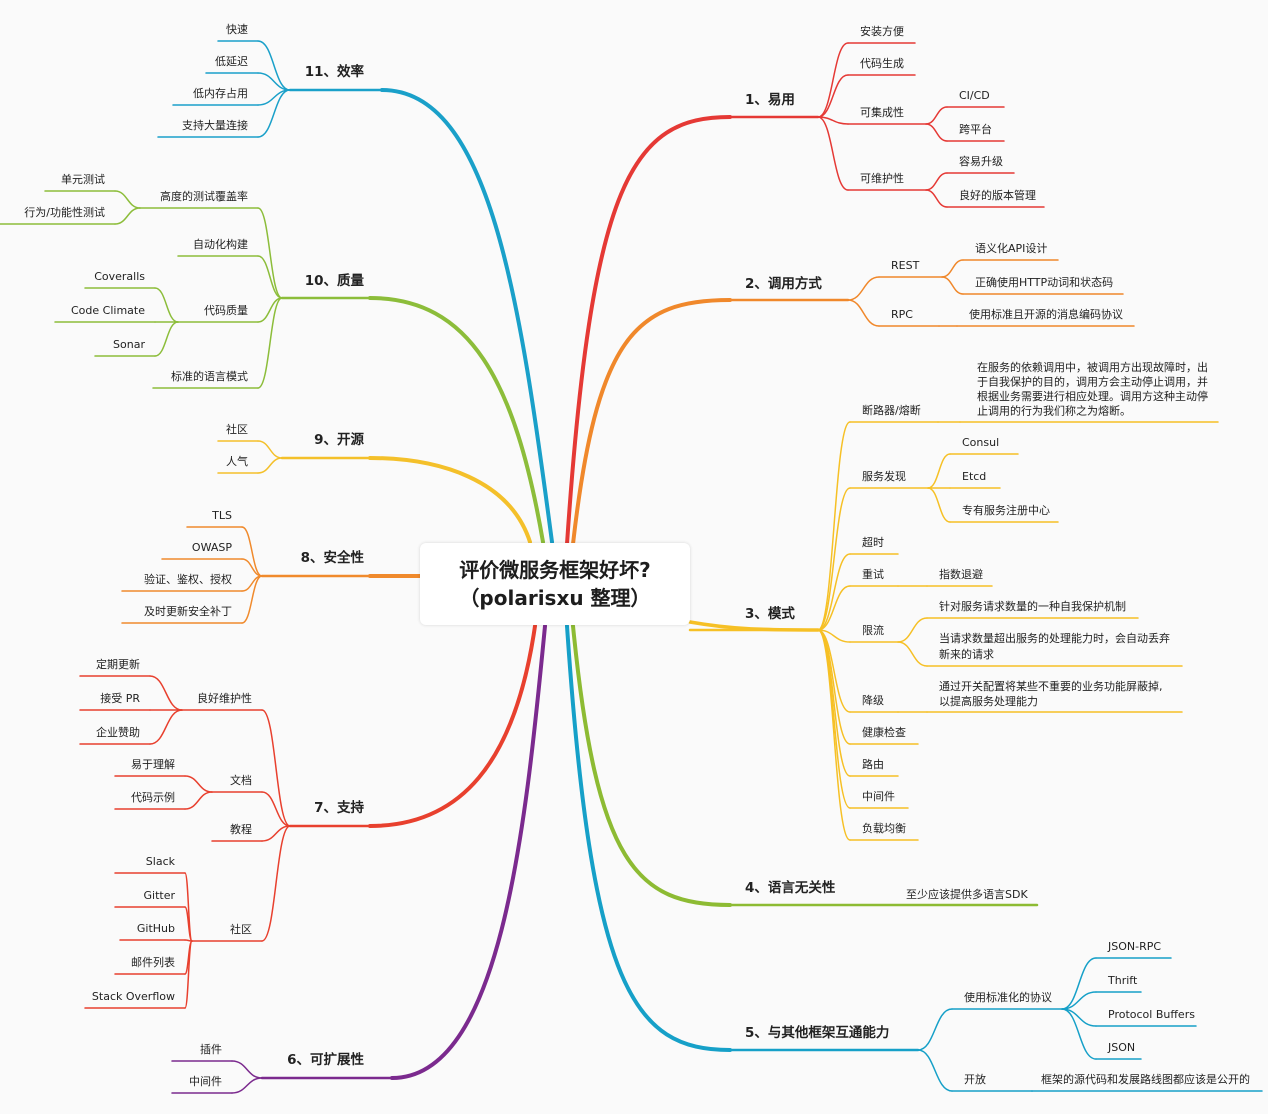  I want to click on node-etcd: Etcd, so click(974, 476).